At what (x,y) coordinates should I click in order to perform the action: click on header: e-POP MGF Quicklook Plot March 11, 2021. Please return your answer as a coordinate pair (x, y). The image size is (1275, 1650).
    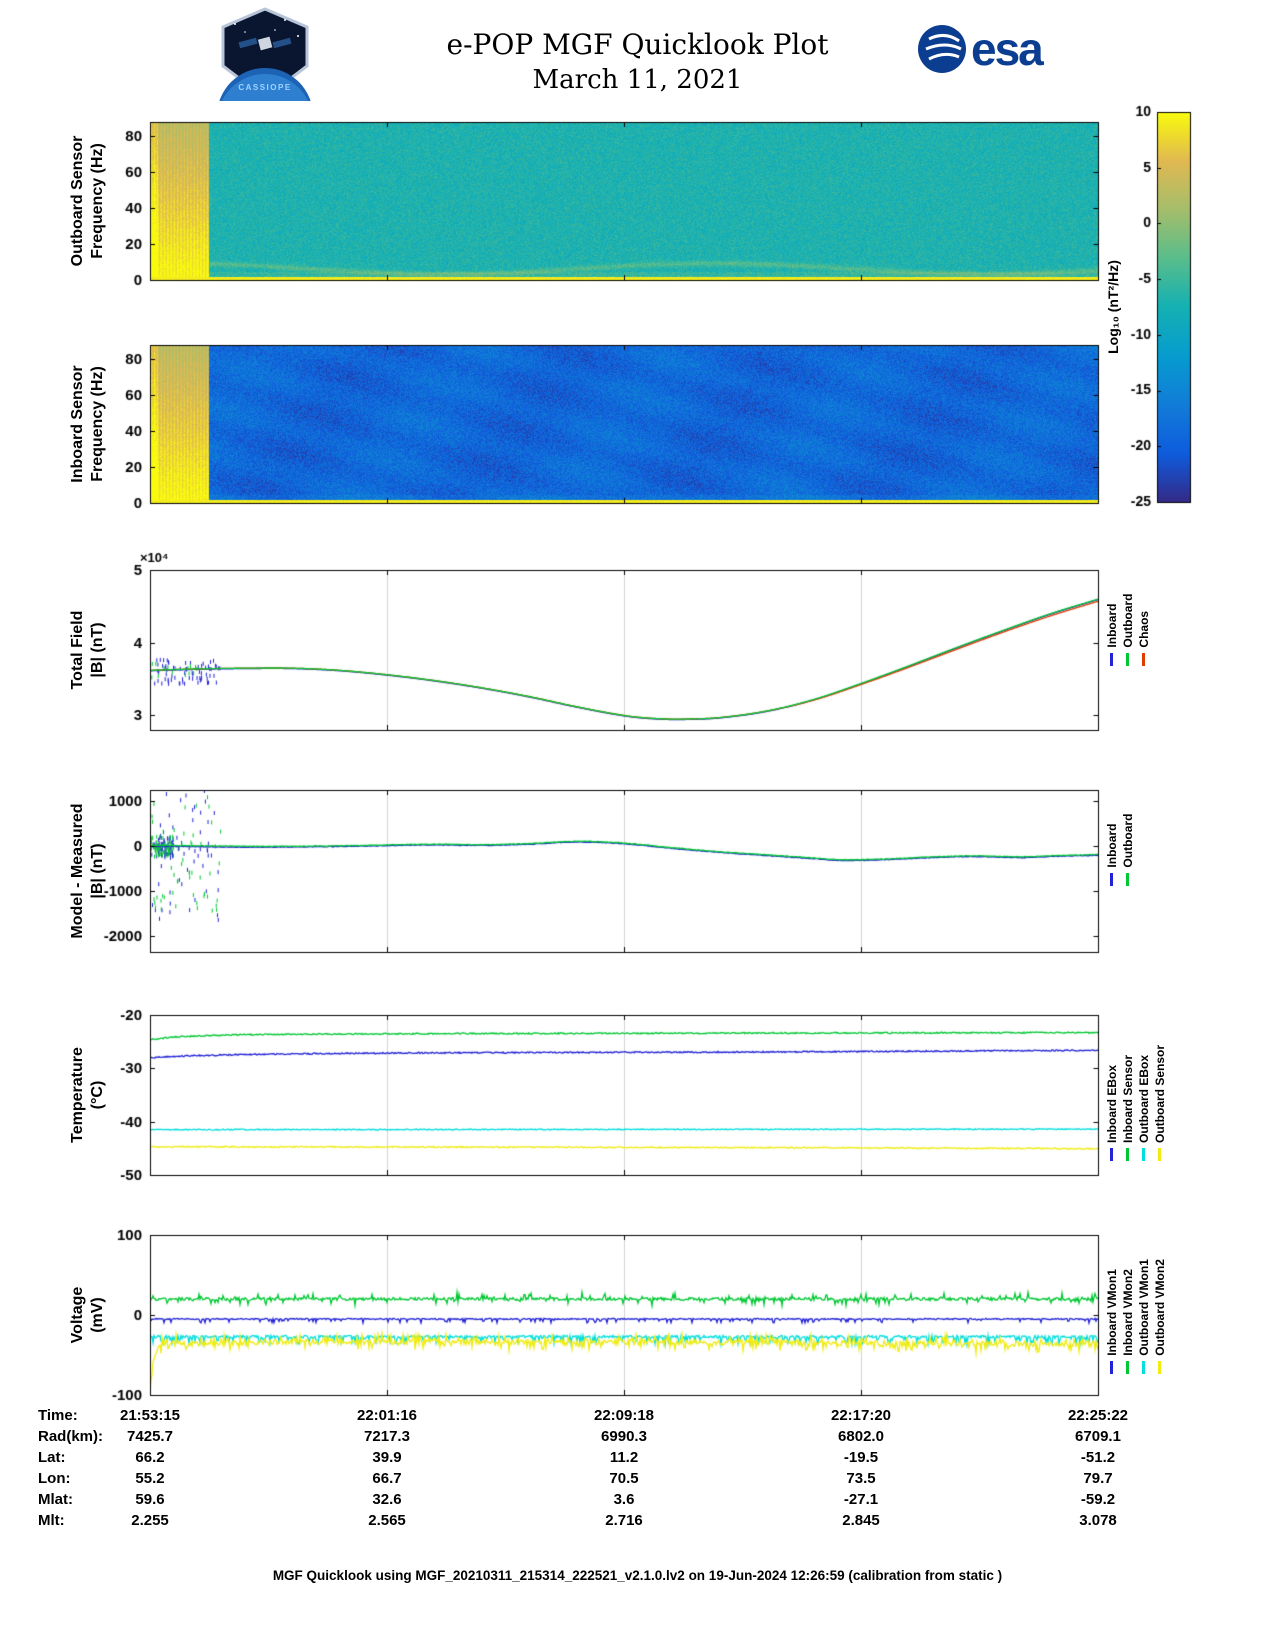
    Looking at the image, I should click on (637, 61).